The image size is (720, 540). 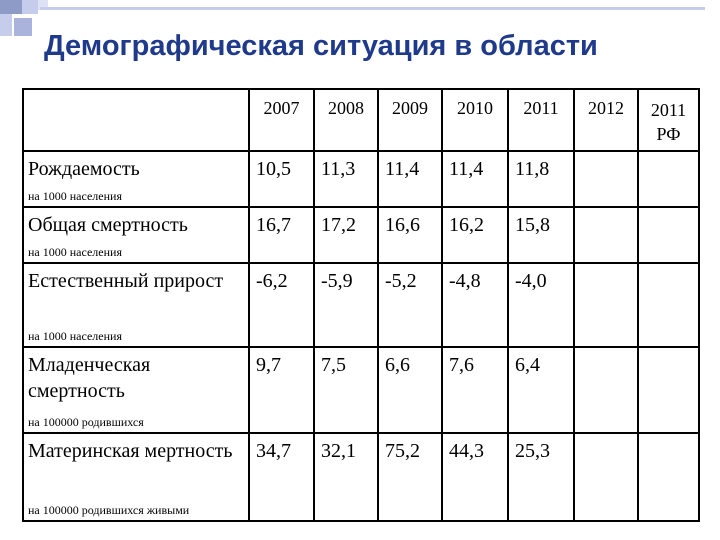 What do you see at coordinates (401, 281) in the screenshot?
I see `table-cell: -5,2` at bounding box center [401, 281].